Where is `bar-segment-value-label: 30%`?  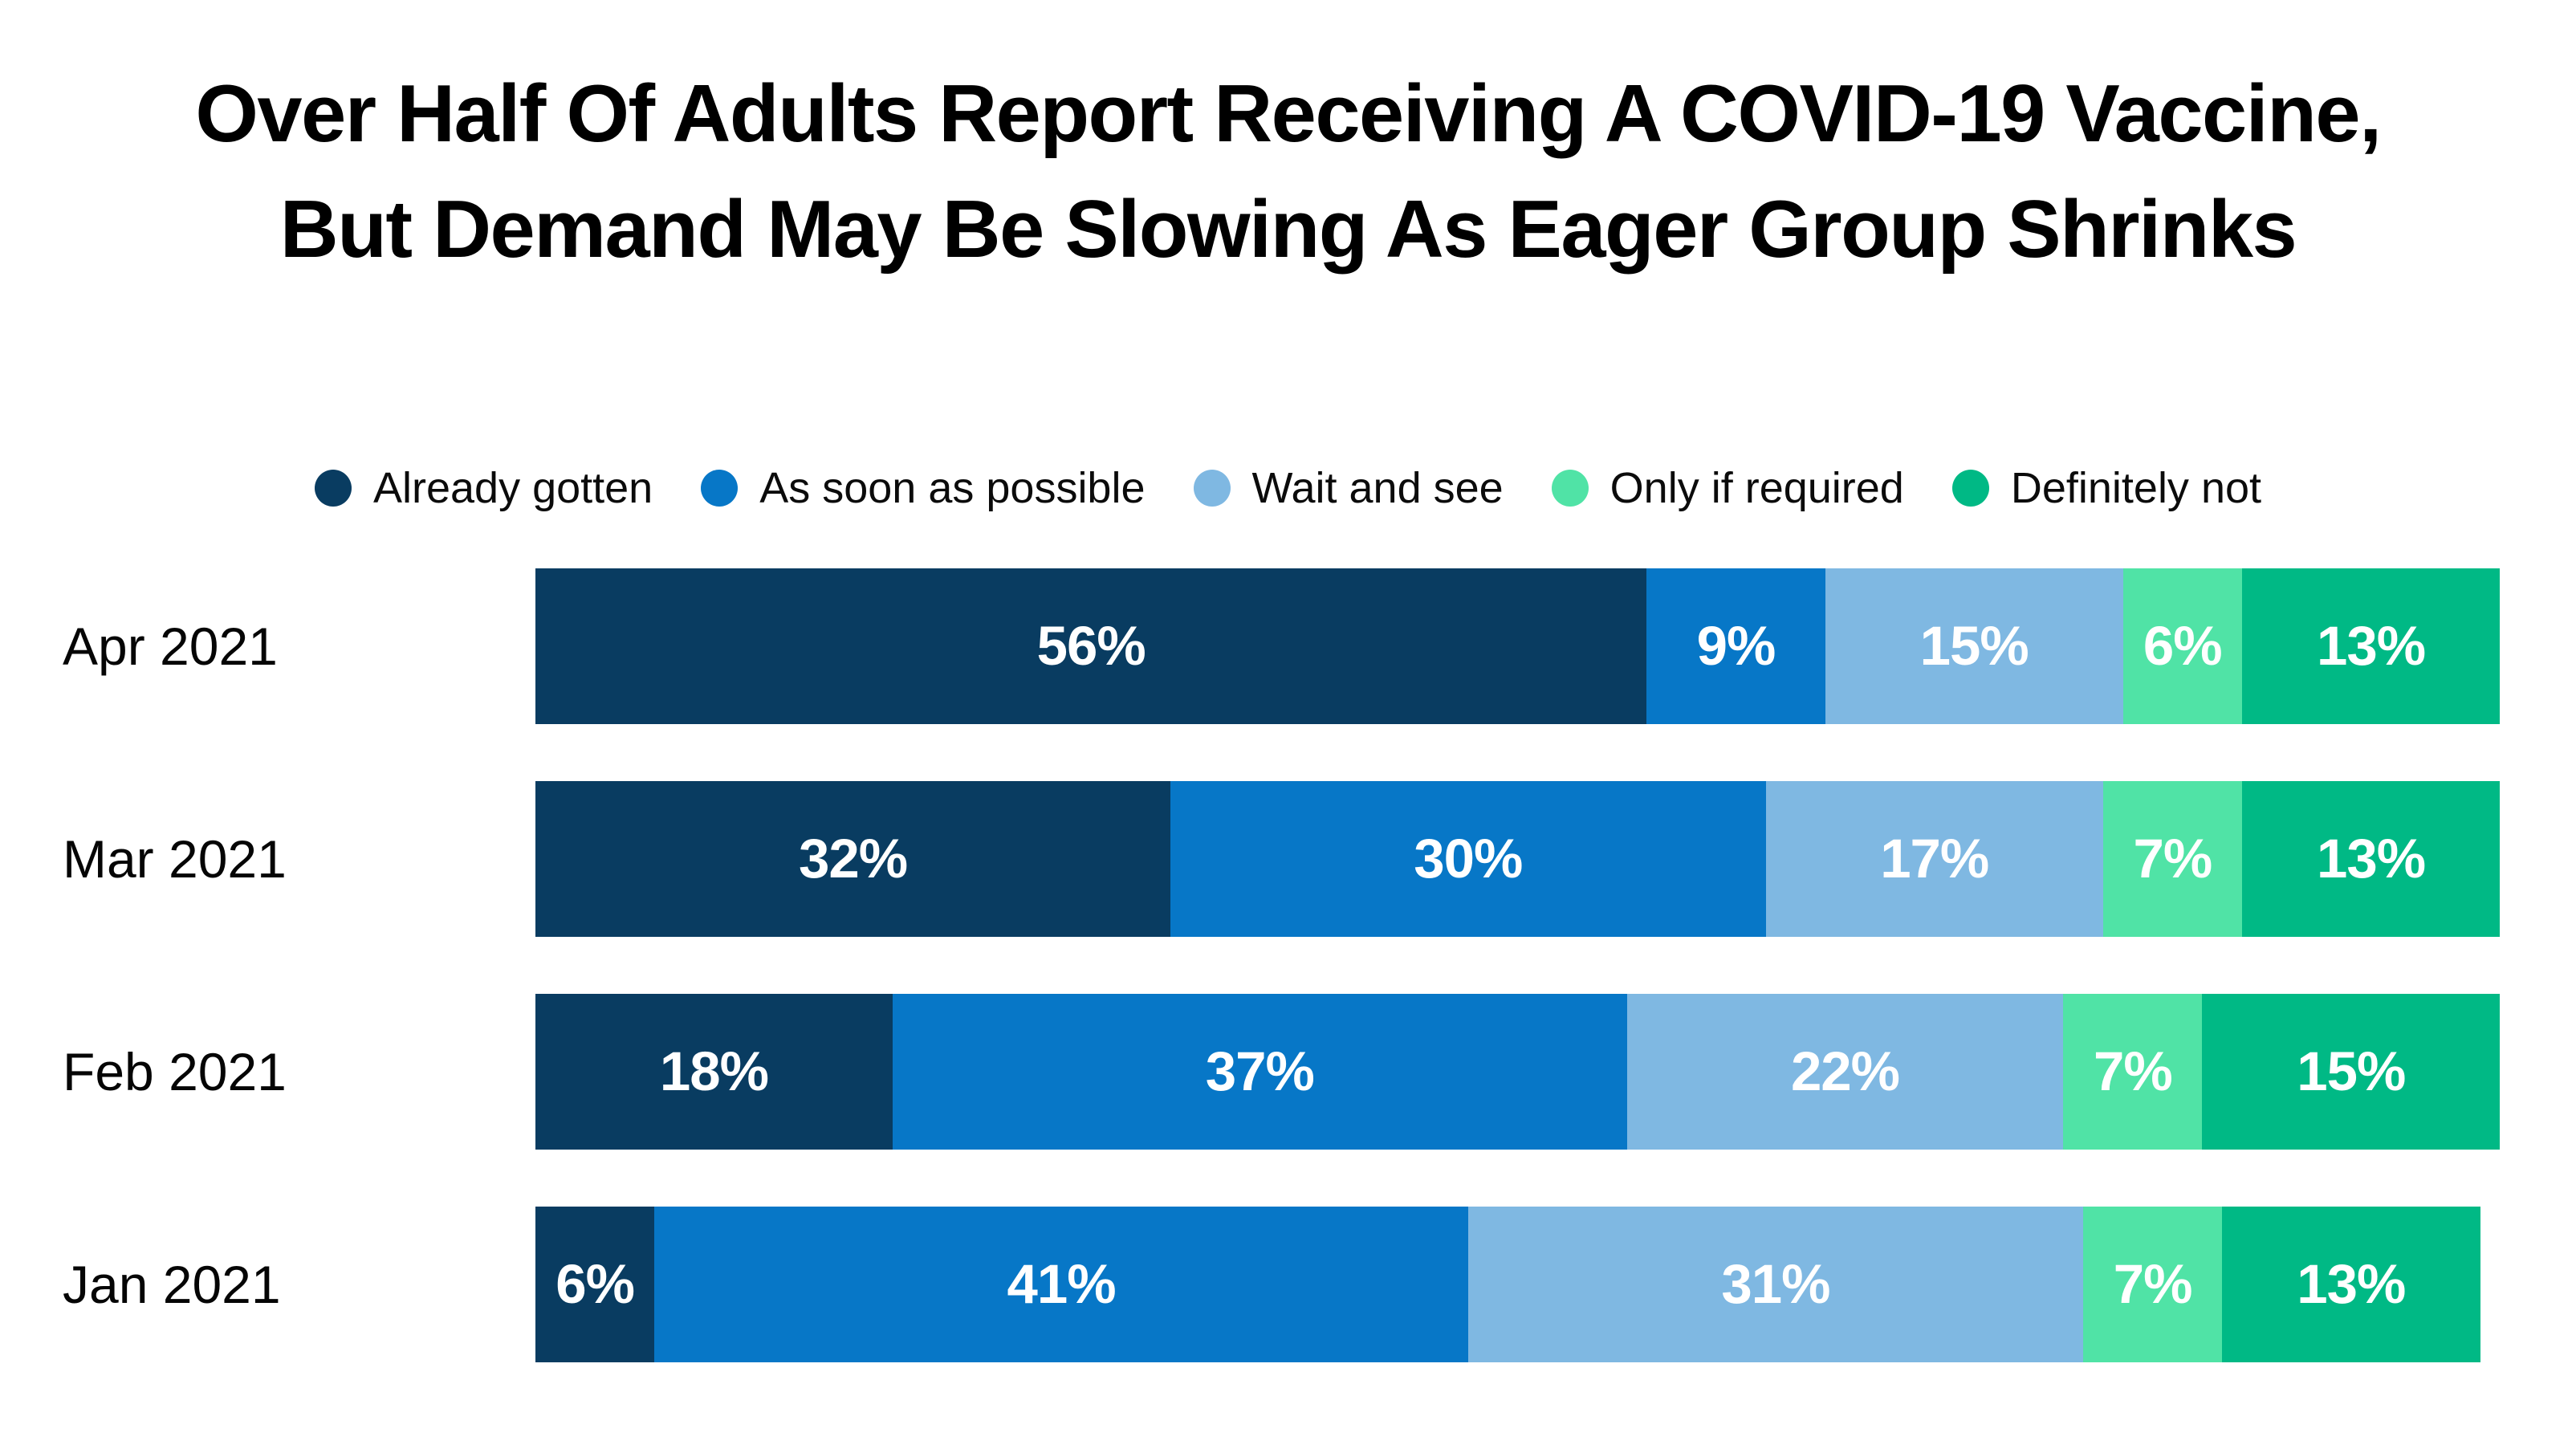
bar-segment-value-label: 30% is located at coordinates (1468, 859).